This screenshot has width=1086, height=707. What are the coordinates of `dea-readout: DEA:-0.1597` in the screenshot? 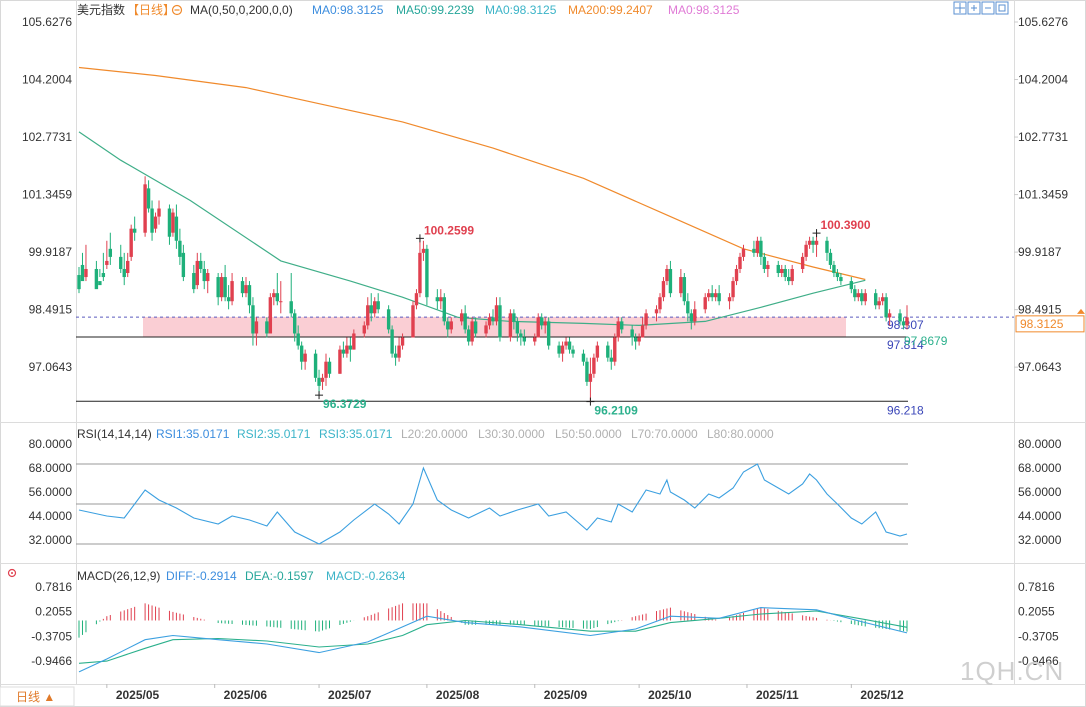 It's located at (279, 576).